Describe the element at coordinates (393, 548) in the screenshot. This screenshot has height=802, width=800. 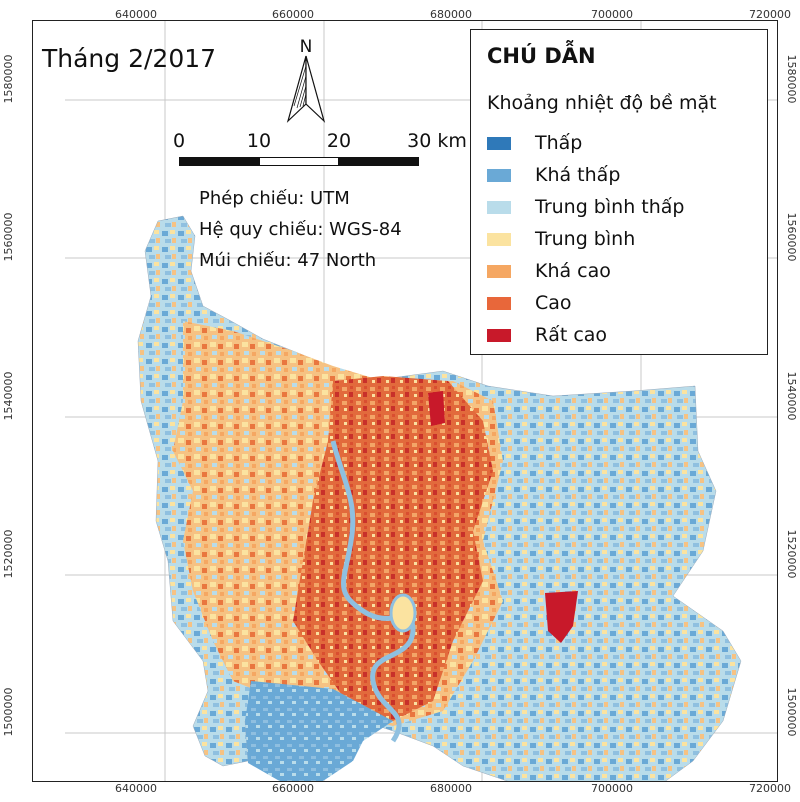
I see `region-urban` at that location.